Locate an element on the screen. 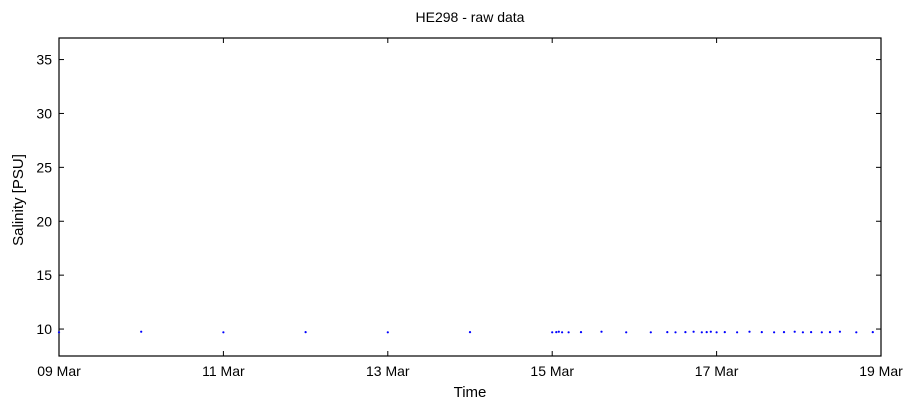 The height and width of the screenshot is (403, 915). y-tick-label: 30 is located at coordinates (44, 113).